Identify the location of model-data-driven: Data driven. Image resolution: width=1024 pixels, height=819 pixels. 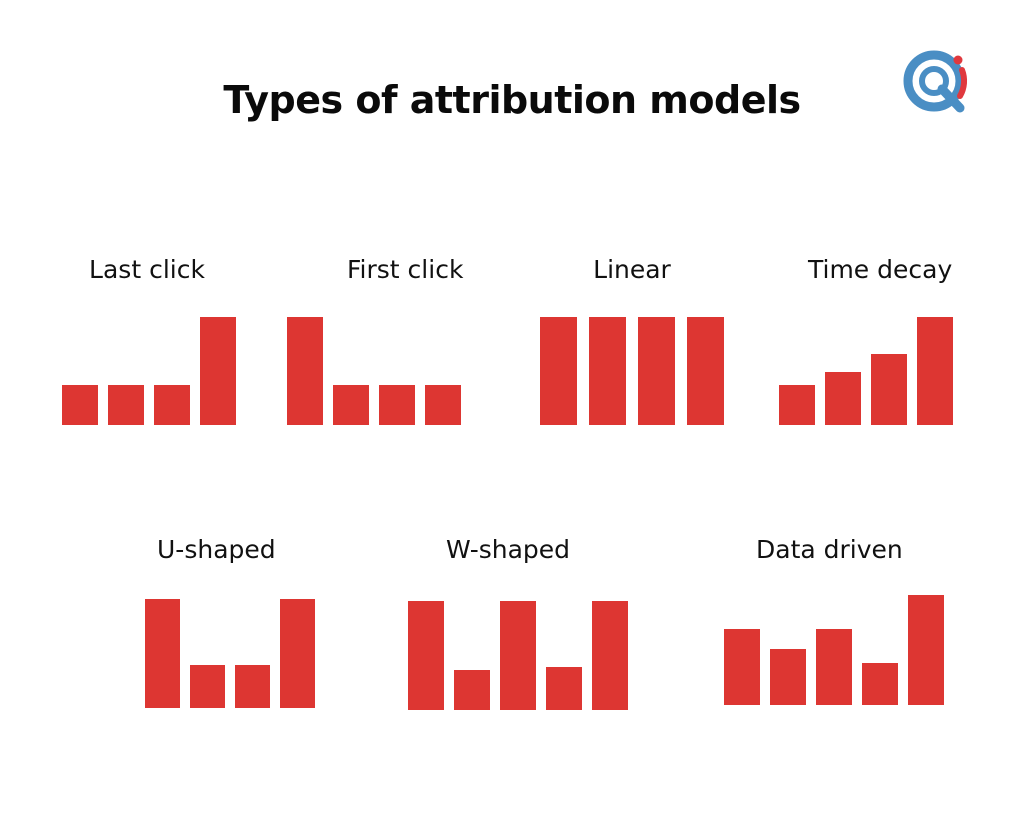
(834, 620).